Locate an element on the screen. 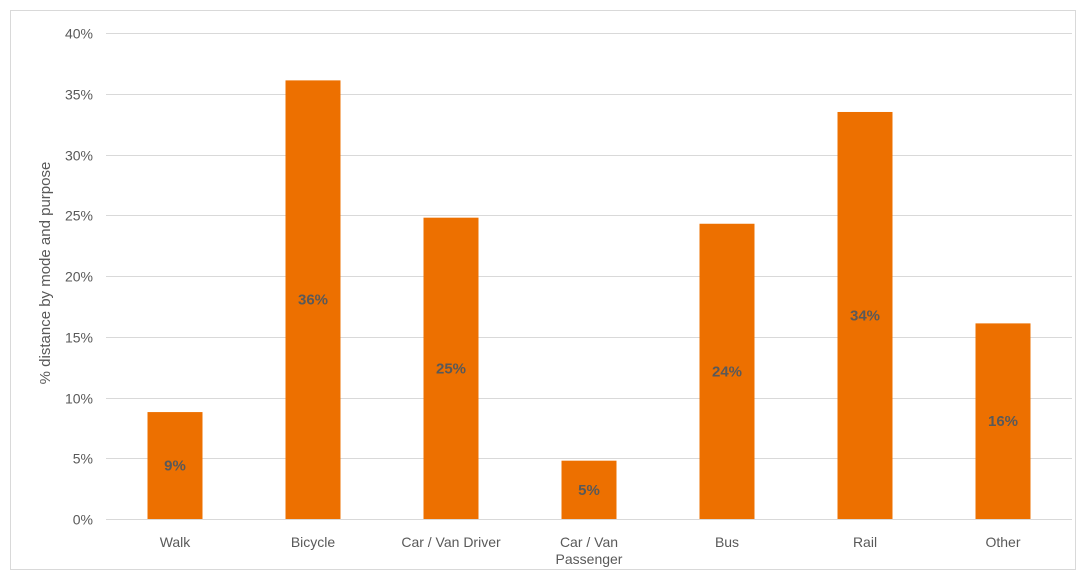  x-tick-label: Walk is located at coordinates (176, 542).